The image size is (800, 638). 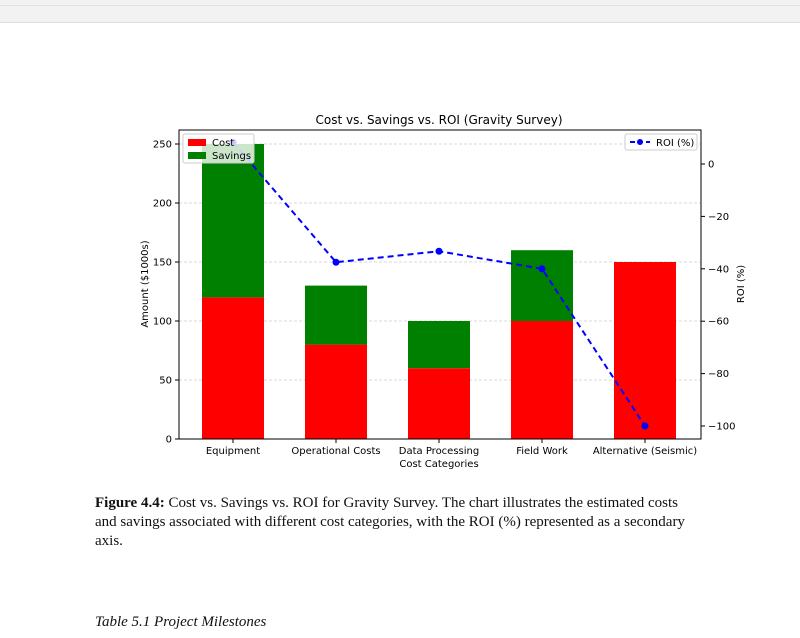 What do you see at coordinates (718, 374) in the screenshot?
I see `y2-tick-label-4: −80` at bounding box center [718, 374].